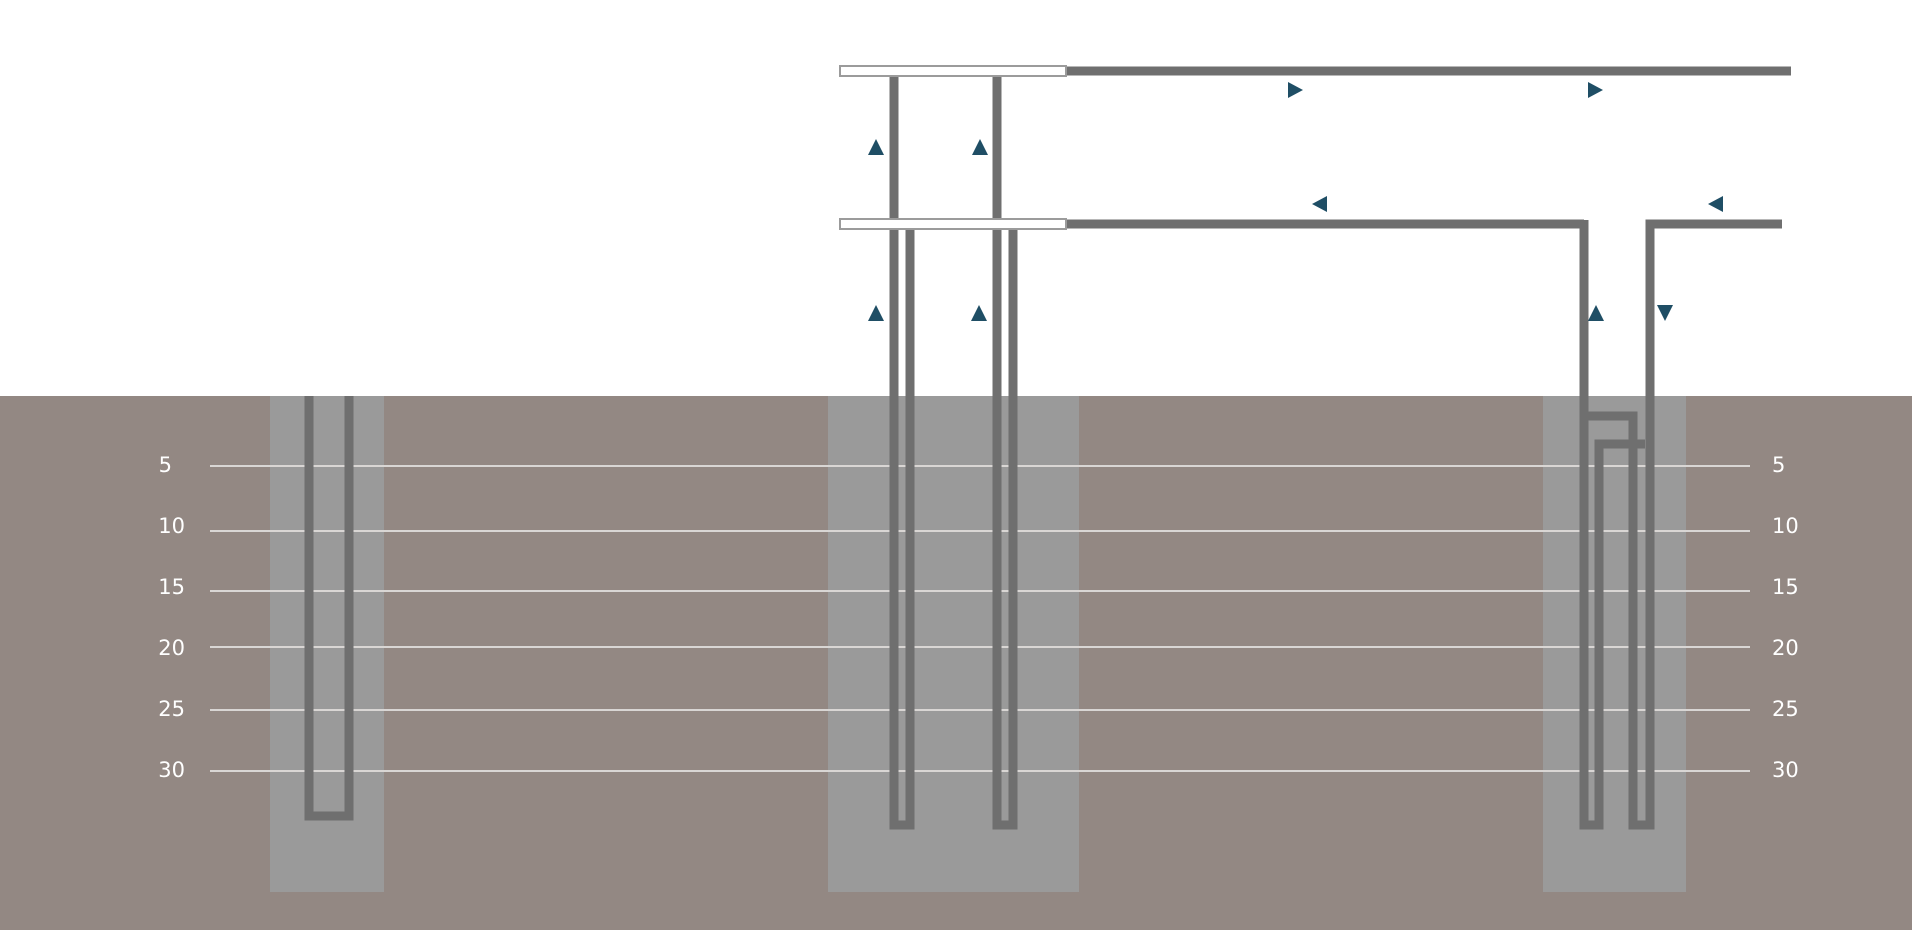  I want to click on depth-labels-right: 5 10 15 20 25 30, so click(1785, 617).